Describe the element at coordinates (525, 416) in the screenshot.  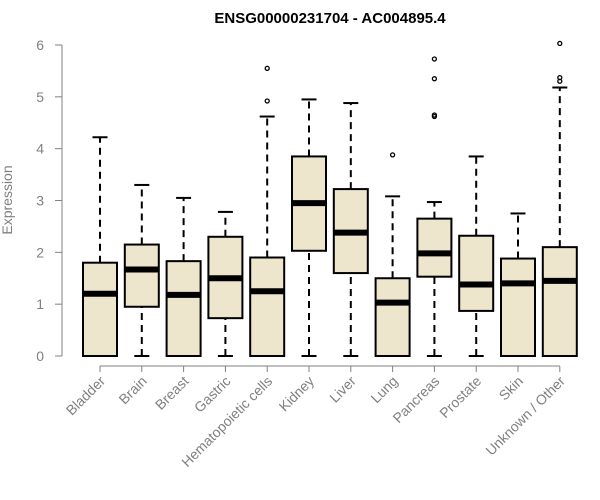
I see `x-tick-label: Unknown / Other` at that location.